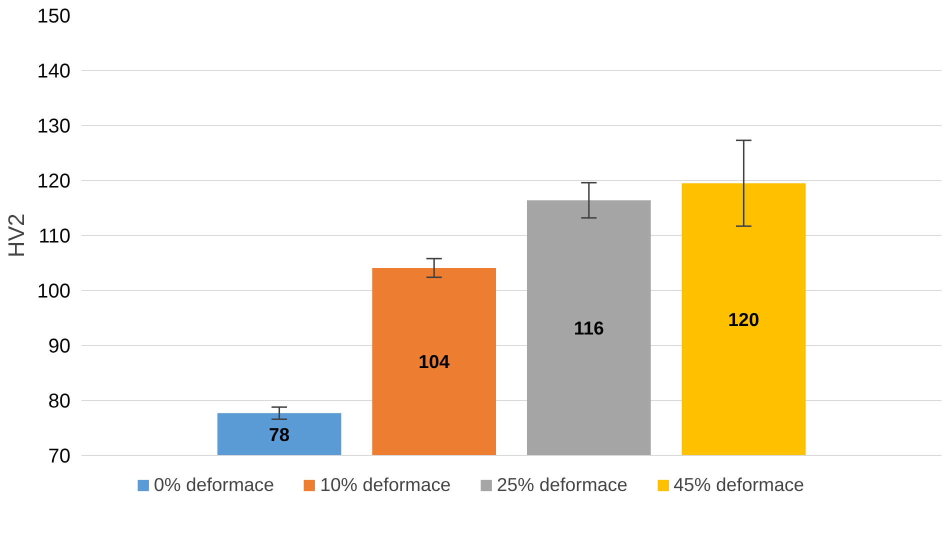 This screenshot has height=553, width=950. I want to click on legend-label: 25% deformace, so click(562, 485).